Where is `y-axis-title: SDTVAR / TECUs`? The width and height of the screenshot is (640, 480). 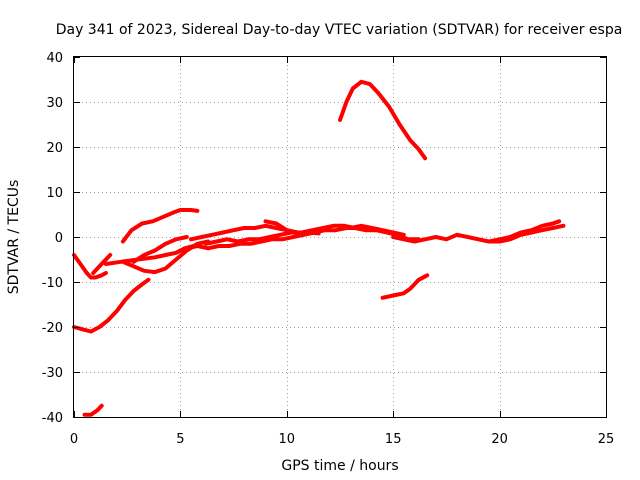 y-axis-title: SDTVAR / TECUs is located at coordinates (14, 237).